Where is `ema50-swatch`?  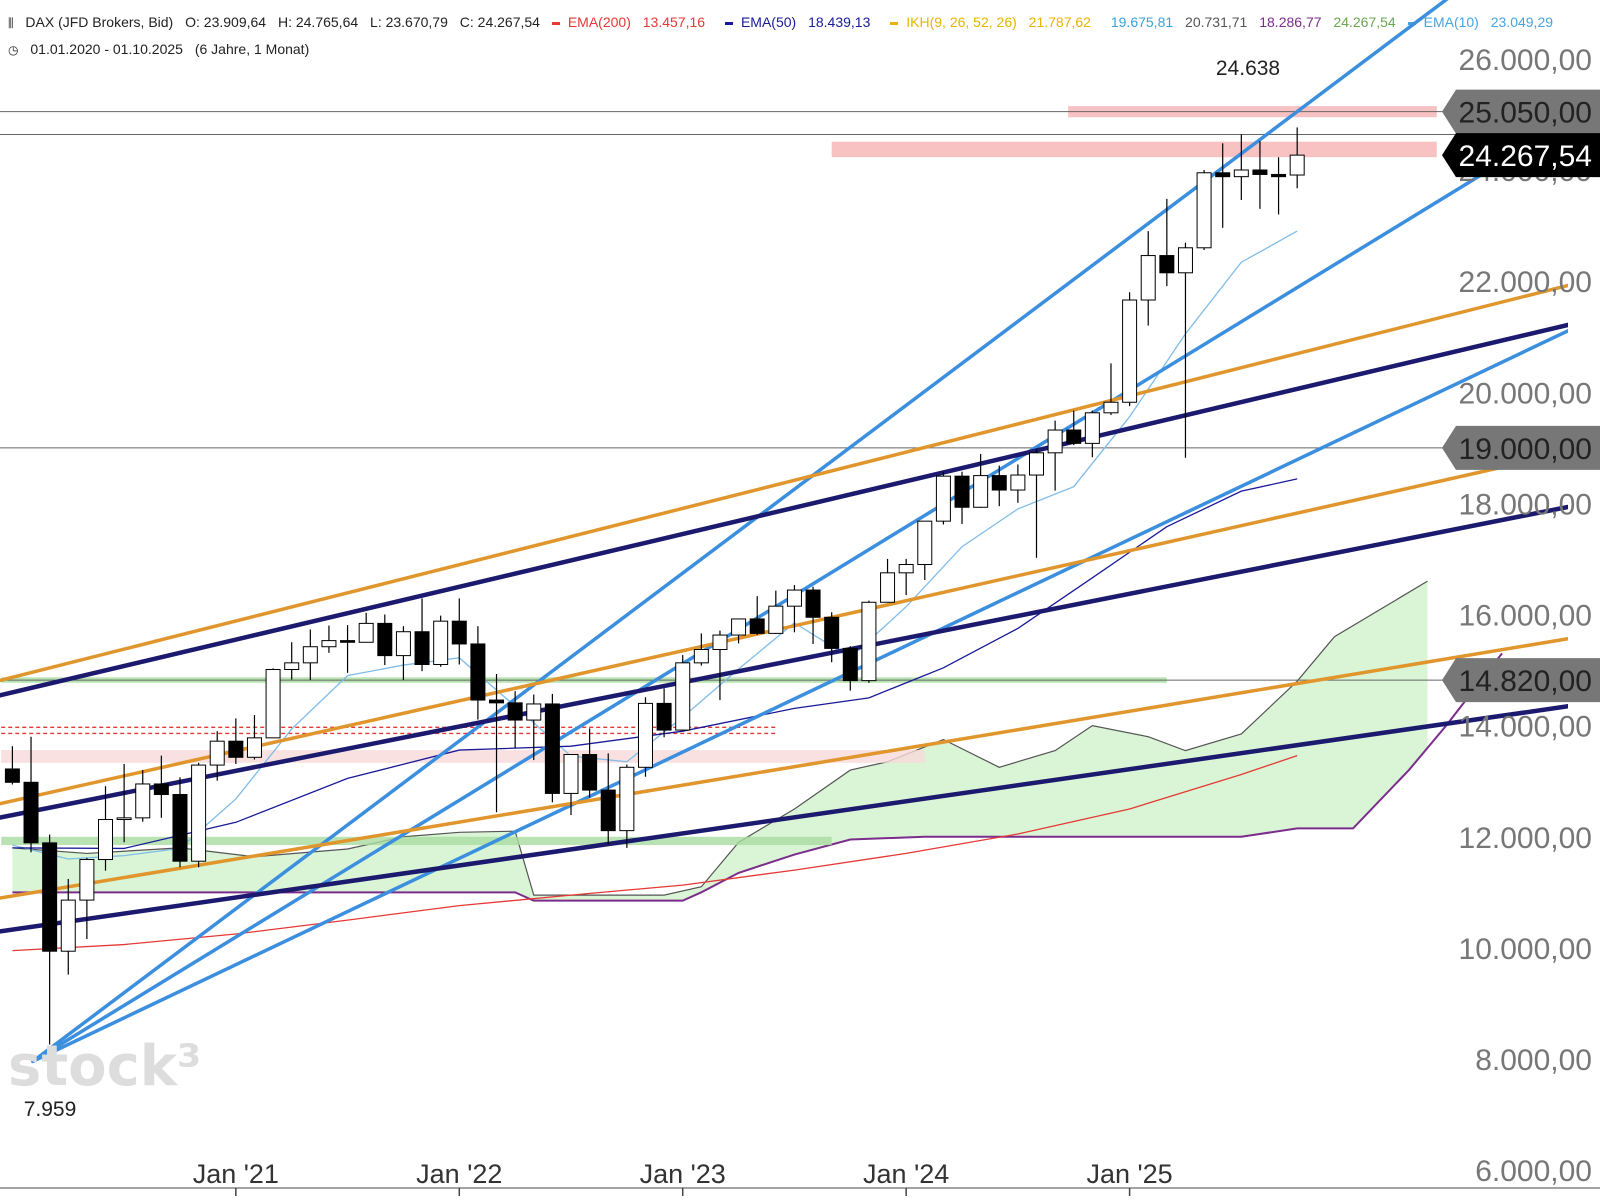 ema50-swatch is located at coordinates (728, 23).